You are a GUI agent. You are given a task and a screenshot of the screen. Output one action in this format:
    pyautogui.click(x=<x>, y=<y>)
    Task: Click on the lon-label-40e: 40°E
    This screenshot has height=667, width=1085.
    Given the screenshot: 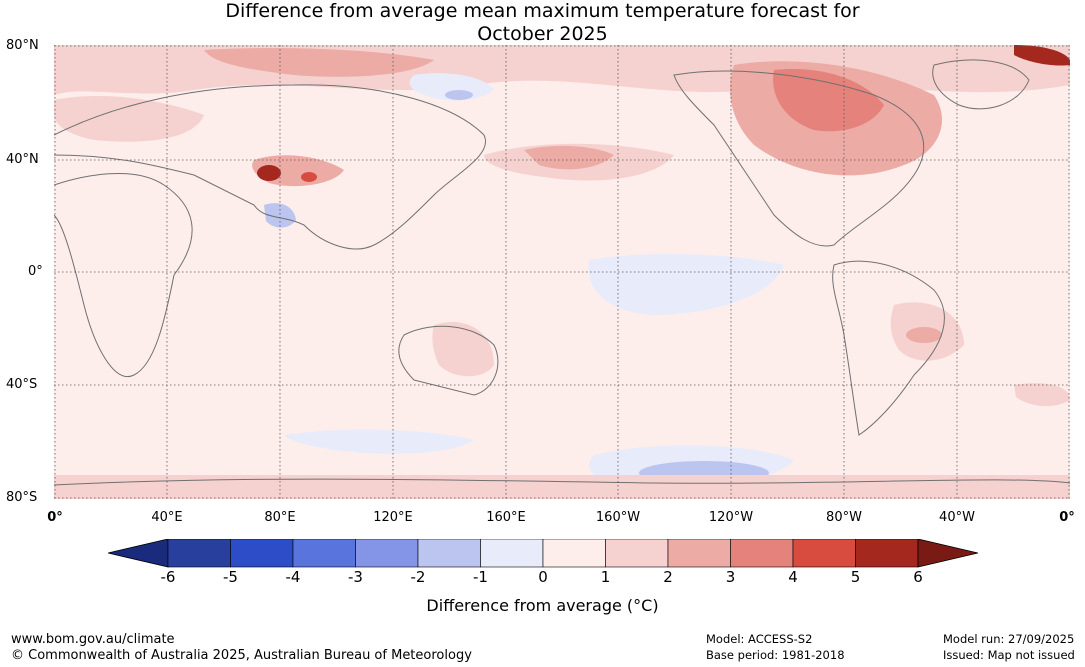 What is the action you would take?
    pyautogui.click(x=167, y=517)
    